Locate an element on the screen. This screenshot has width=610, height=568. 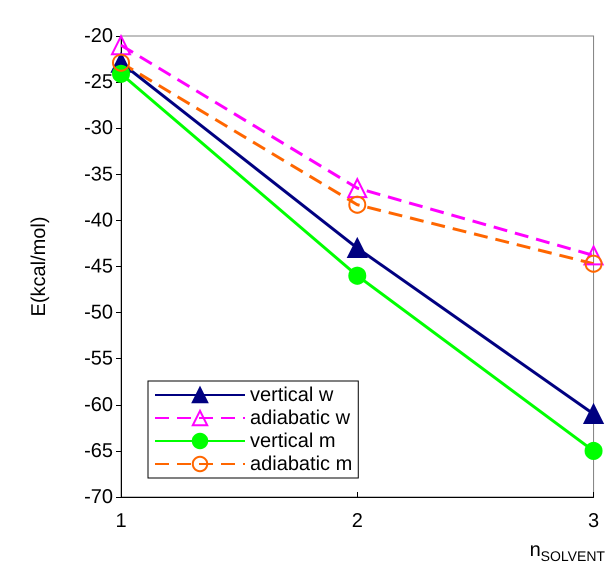
legend-label: vertical m is located at coordinates (293, 441).